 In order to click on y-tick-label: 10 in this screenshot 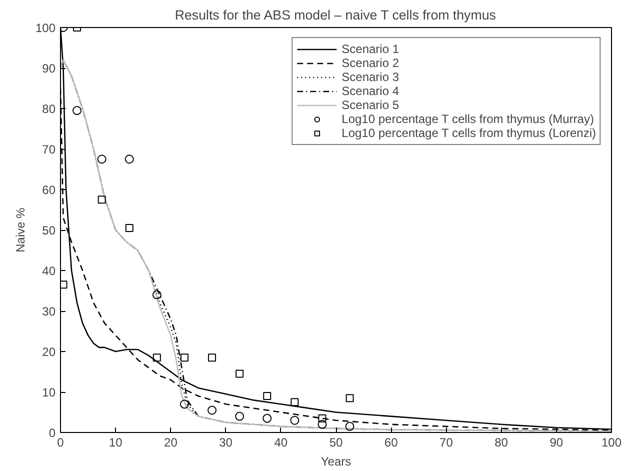, I will do `click(49, 393)`.